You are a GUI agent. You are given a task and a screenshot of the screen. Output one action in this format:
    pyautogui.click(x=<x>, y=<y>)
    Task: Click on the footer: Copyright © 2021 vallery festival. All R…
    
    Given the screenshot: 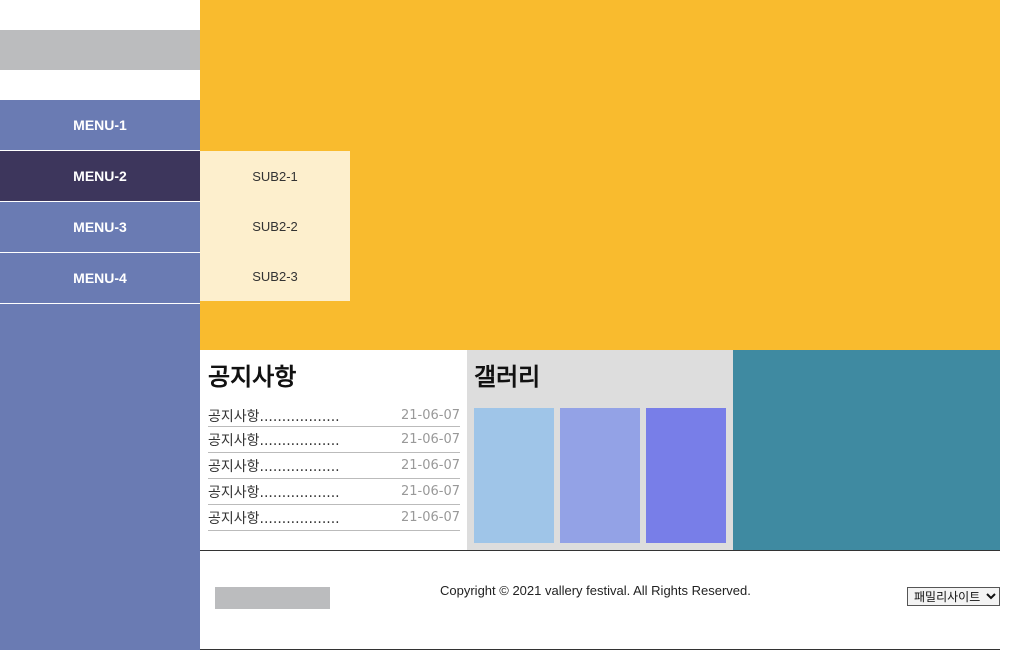 What is the action you would take?
    pyautogui.click(x=600, y=600)
    